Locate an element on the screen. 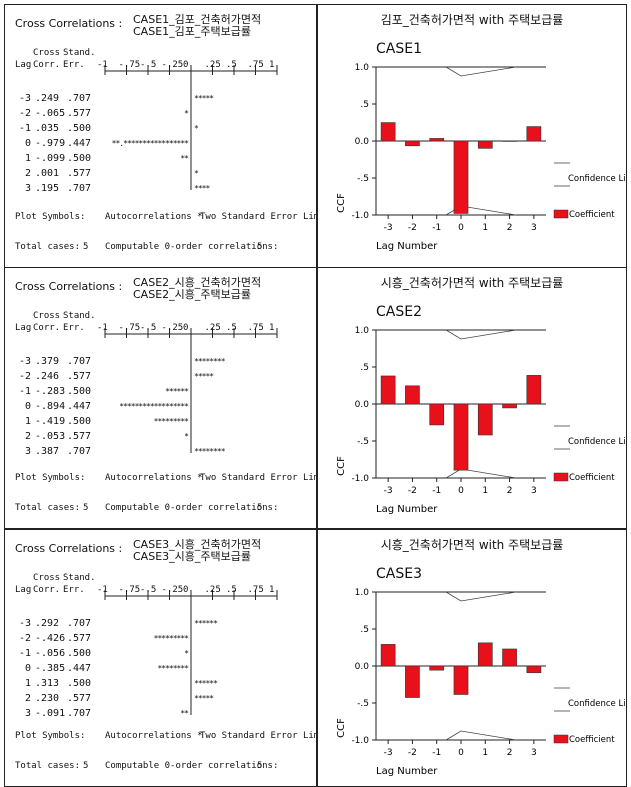 This screenshot has height=787, width=631. scale-label: -.5 is located at coordinates (148, 590).